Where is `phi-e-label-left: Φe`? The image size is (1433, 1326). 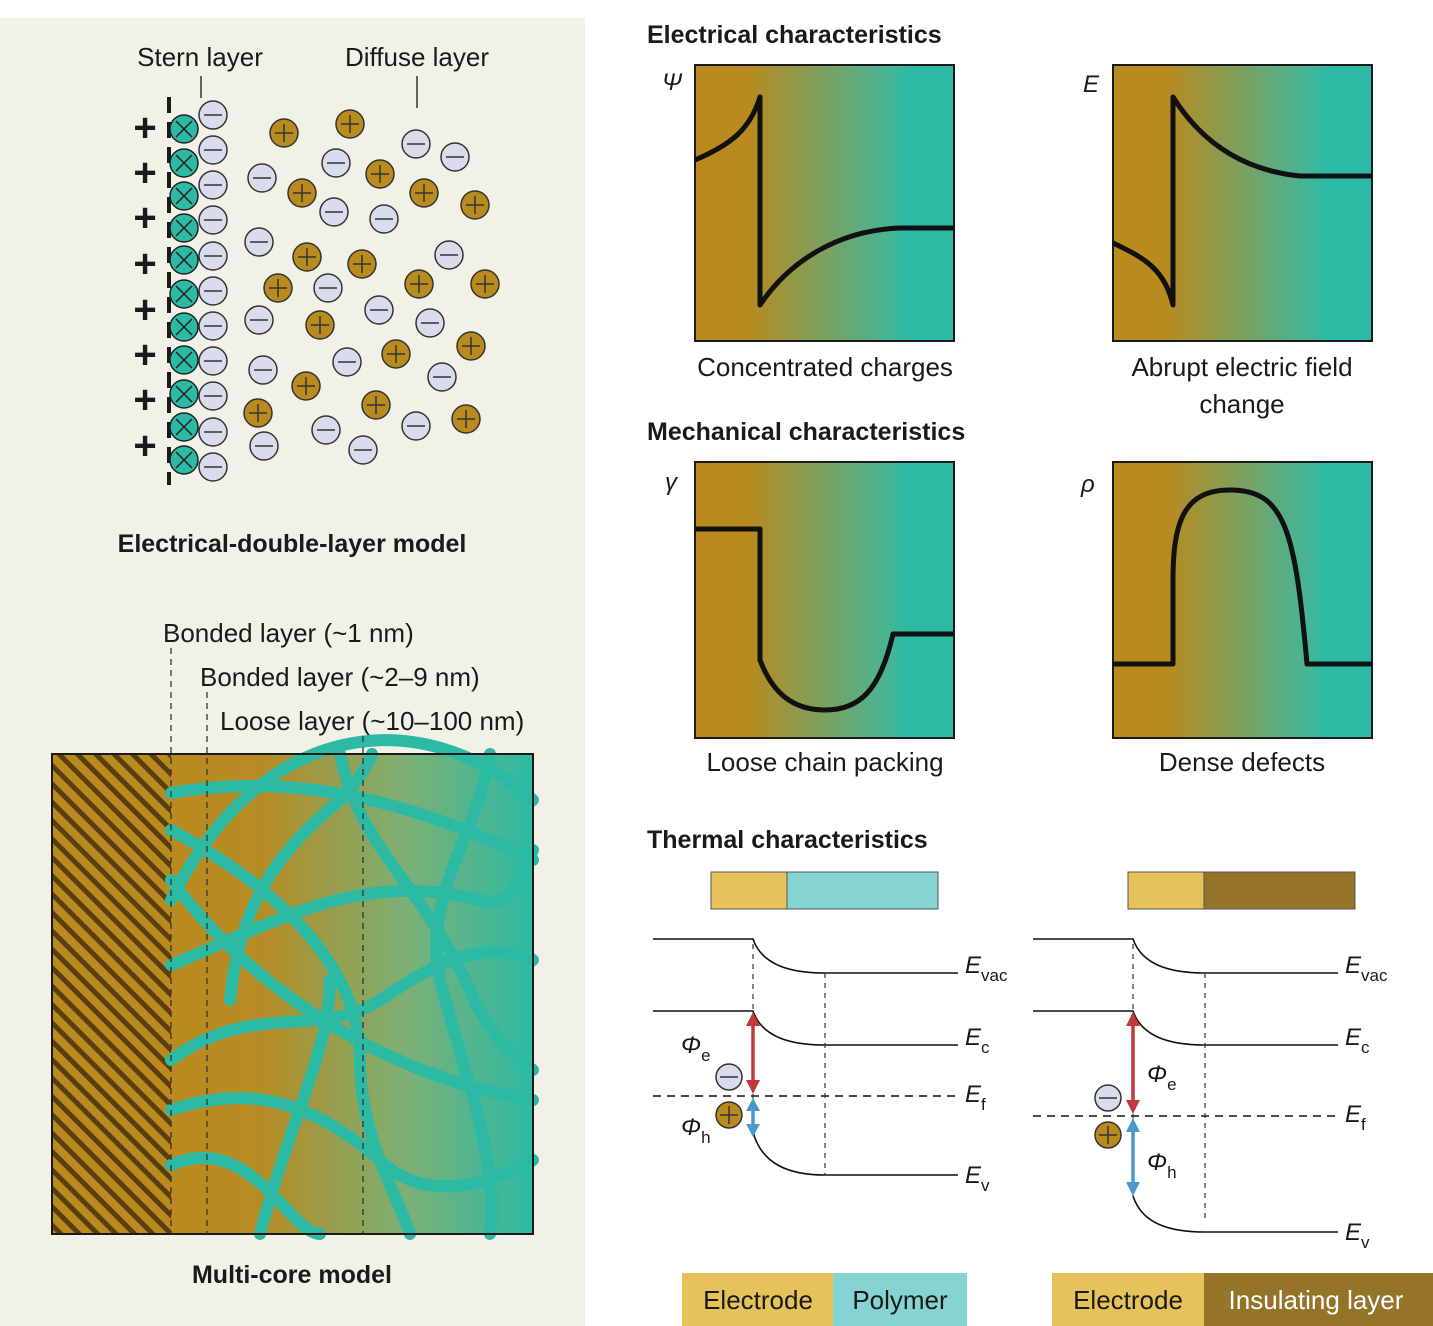
phi-e-label-left: Φe is located at coordinates (696, 1048).